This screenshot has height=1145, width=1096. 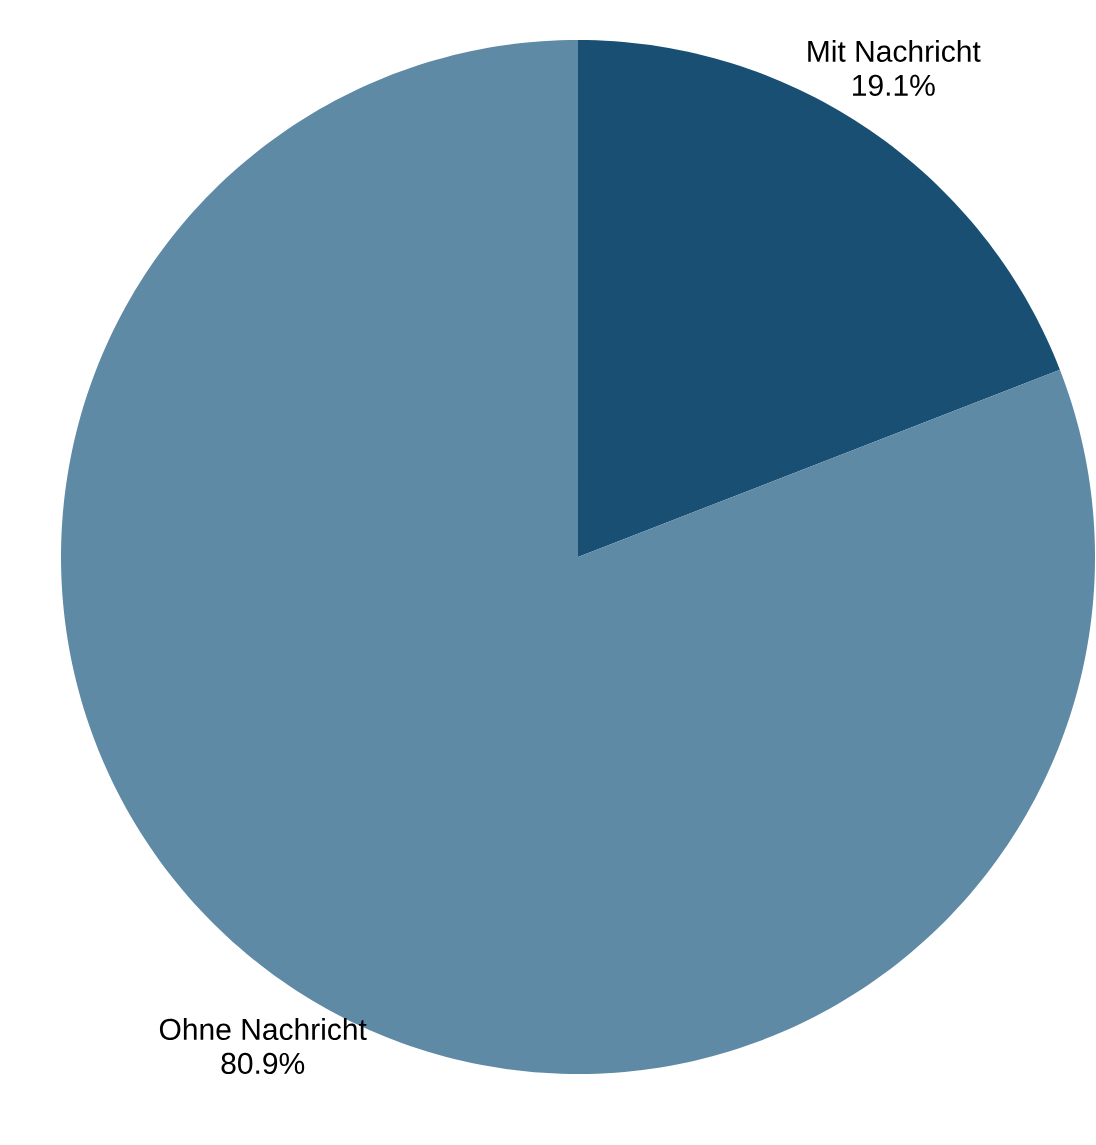 What do you see at coordinates (263, 1029) in the screenshot?
I see `slice-label: Ohne Nachricht` at bounding box center [263, 1029].